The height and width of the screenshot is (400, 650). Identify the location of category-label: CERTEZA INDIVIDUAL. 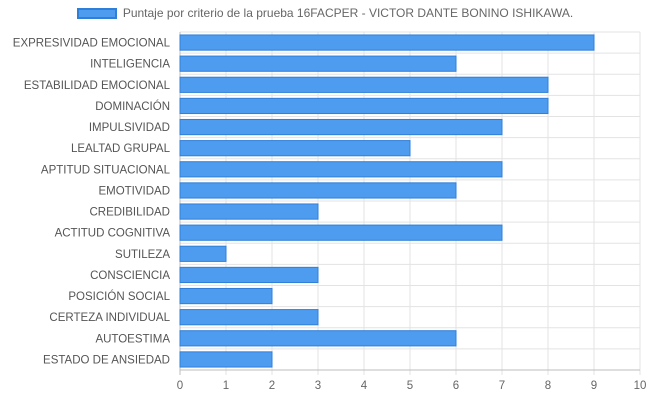
(109, 318).